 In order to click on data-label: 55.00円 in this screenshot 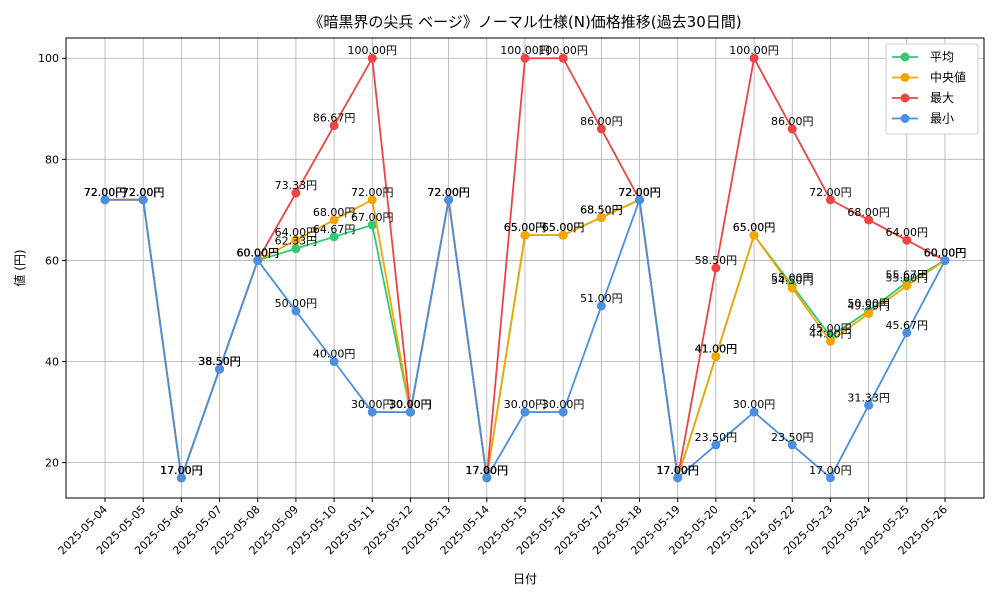, I will do `click(907, 278)`.